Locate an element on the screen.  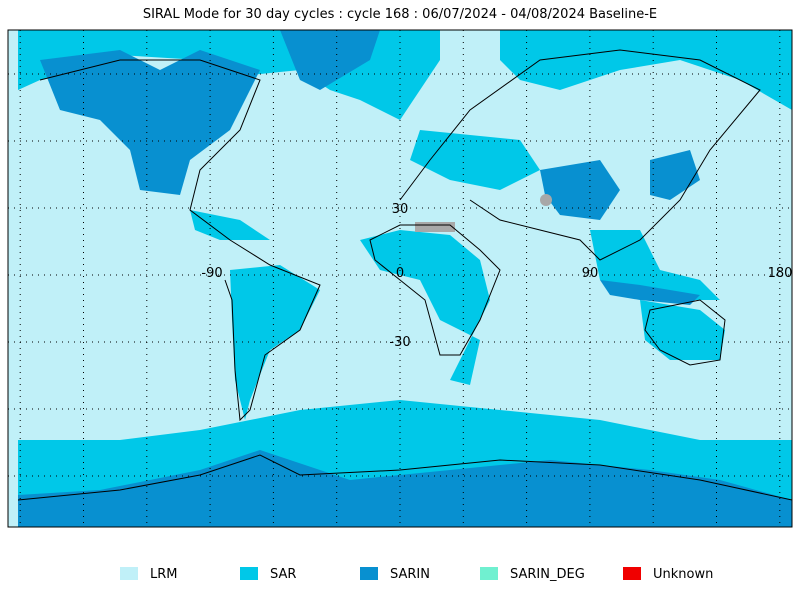
legend-label: SARIN_DEG is located at coordinates (547, 574).